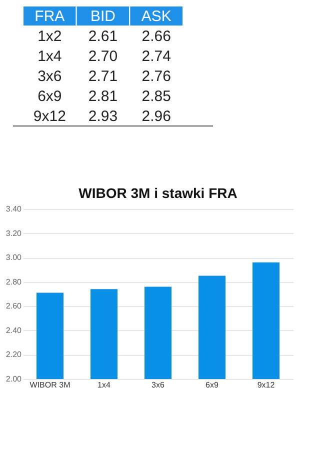 The image size is (322, 456). What do you see at coordinates (14, 209) in the screenshot?
I see `y-tick-label: 3.40` at bounding box center [14, 209].